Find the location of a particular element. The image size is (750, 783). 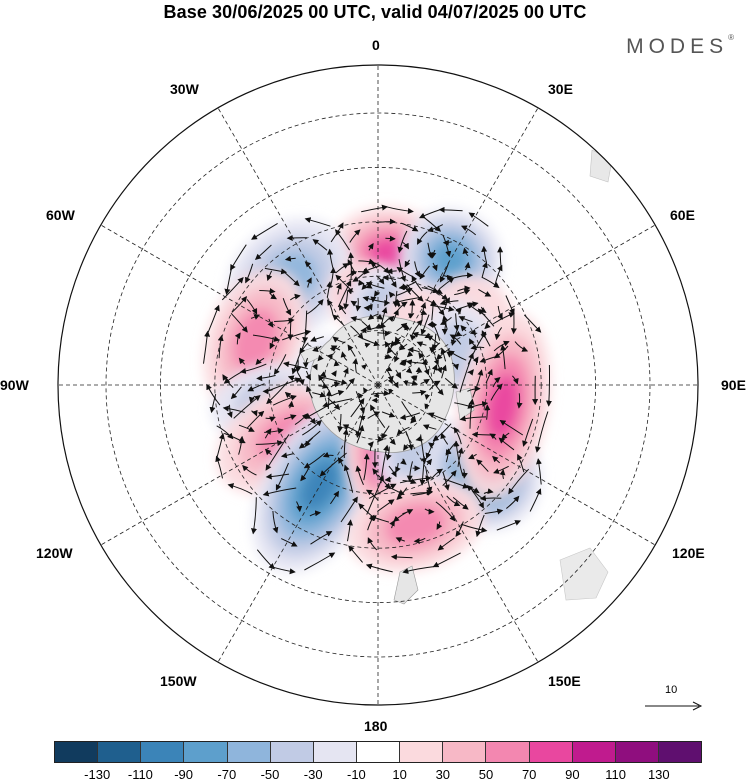

lon-label-120e: 120E is located at coordinates (688, 553).